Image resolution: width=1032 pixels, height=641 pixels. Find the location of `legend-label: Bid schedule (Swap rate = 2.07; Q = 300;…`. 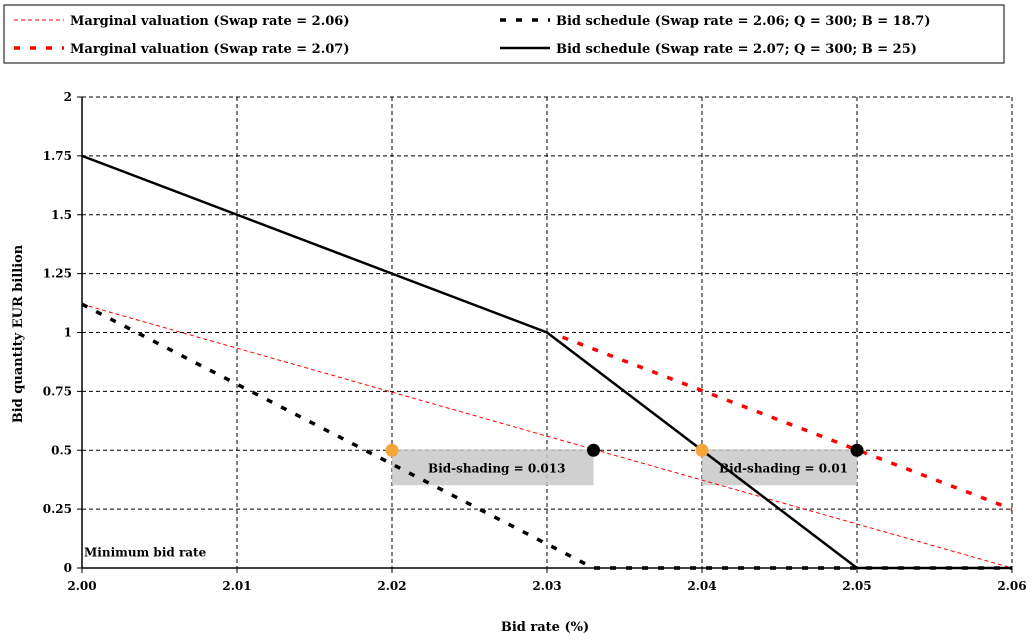

legend-label: Bid schedule (Swap rate = 2.07; Q = 300;… is located at coordinates (736, 49).